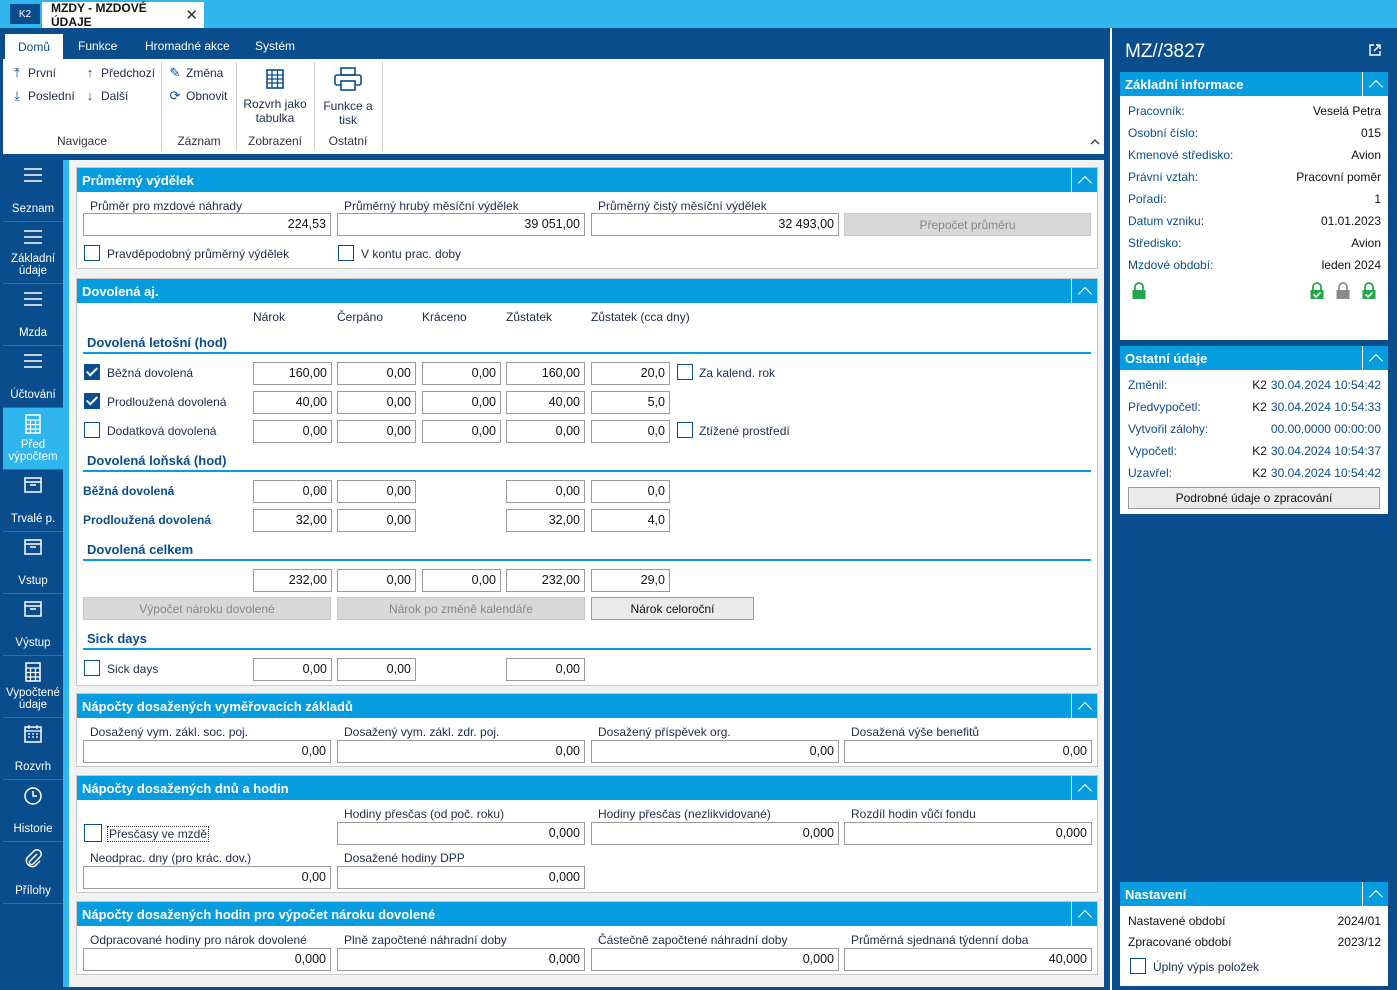  Describe the element at coordinates (119, 72) in the screenshot. I see `previous-button: ↑ Předchozí` at that location.